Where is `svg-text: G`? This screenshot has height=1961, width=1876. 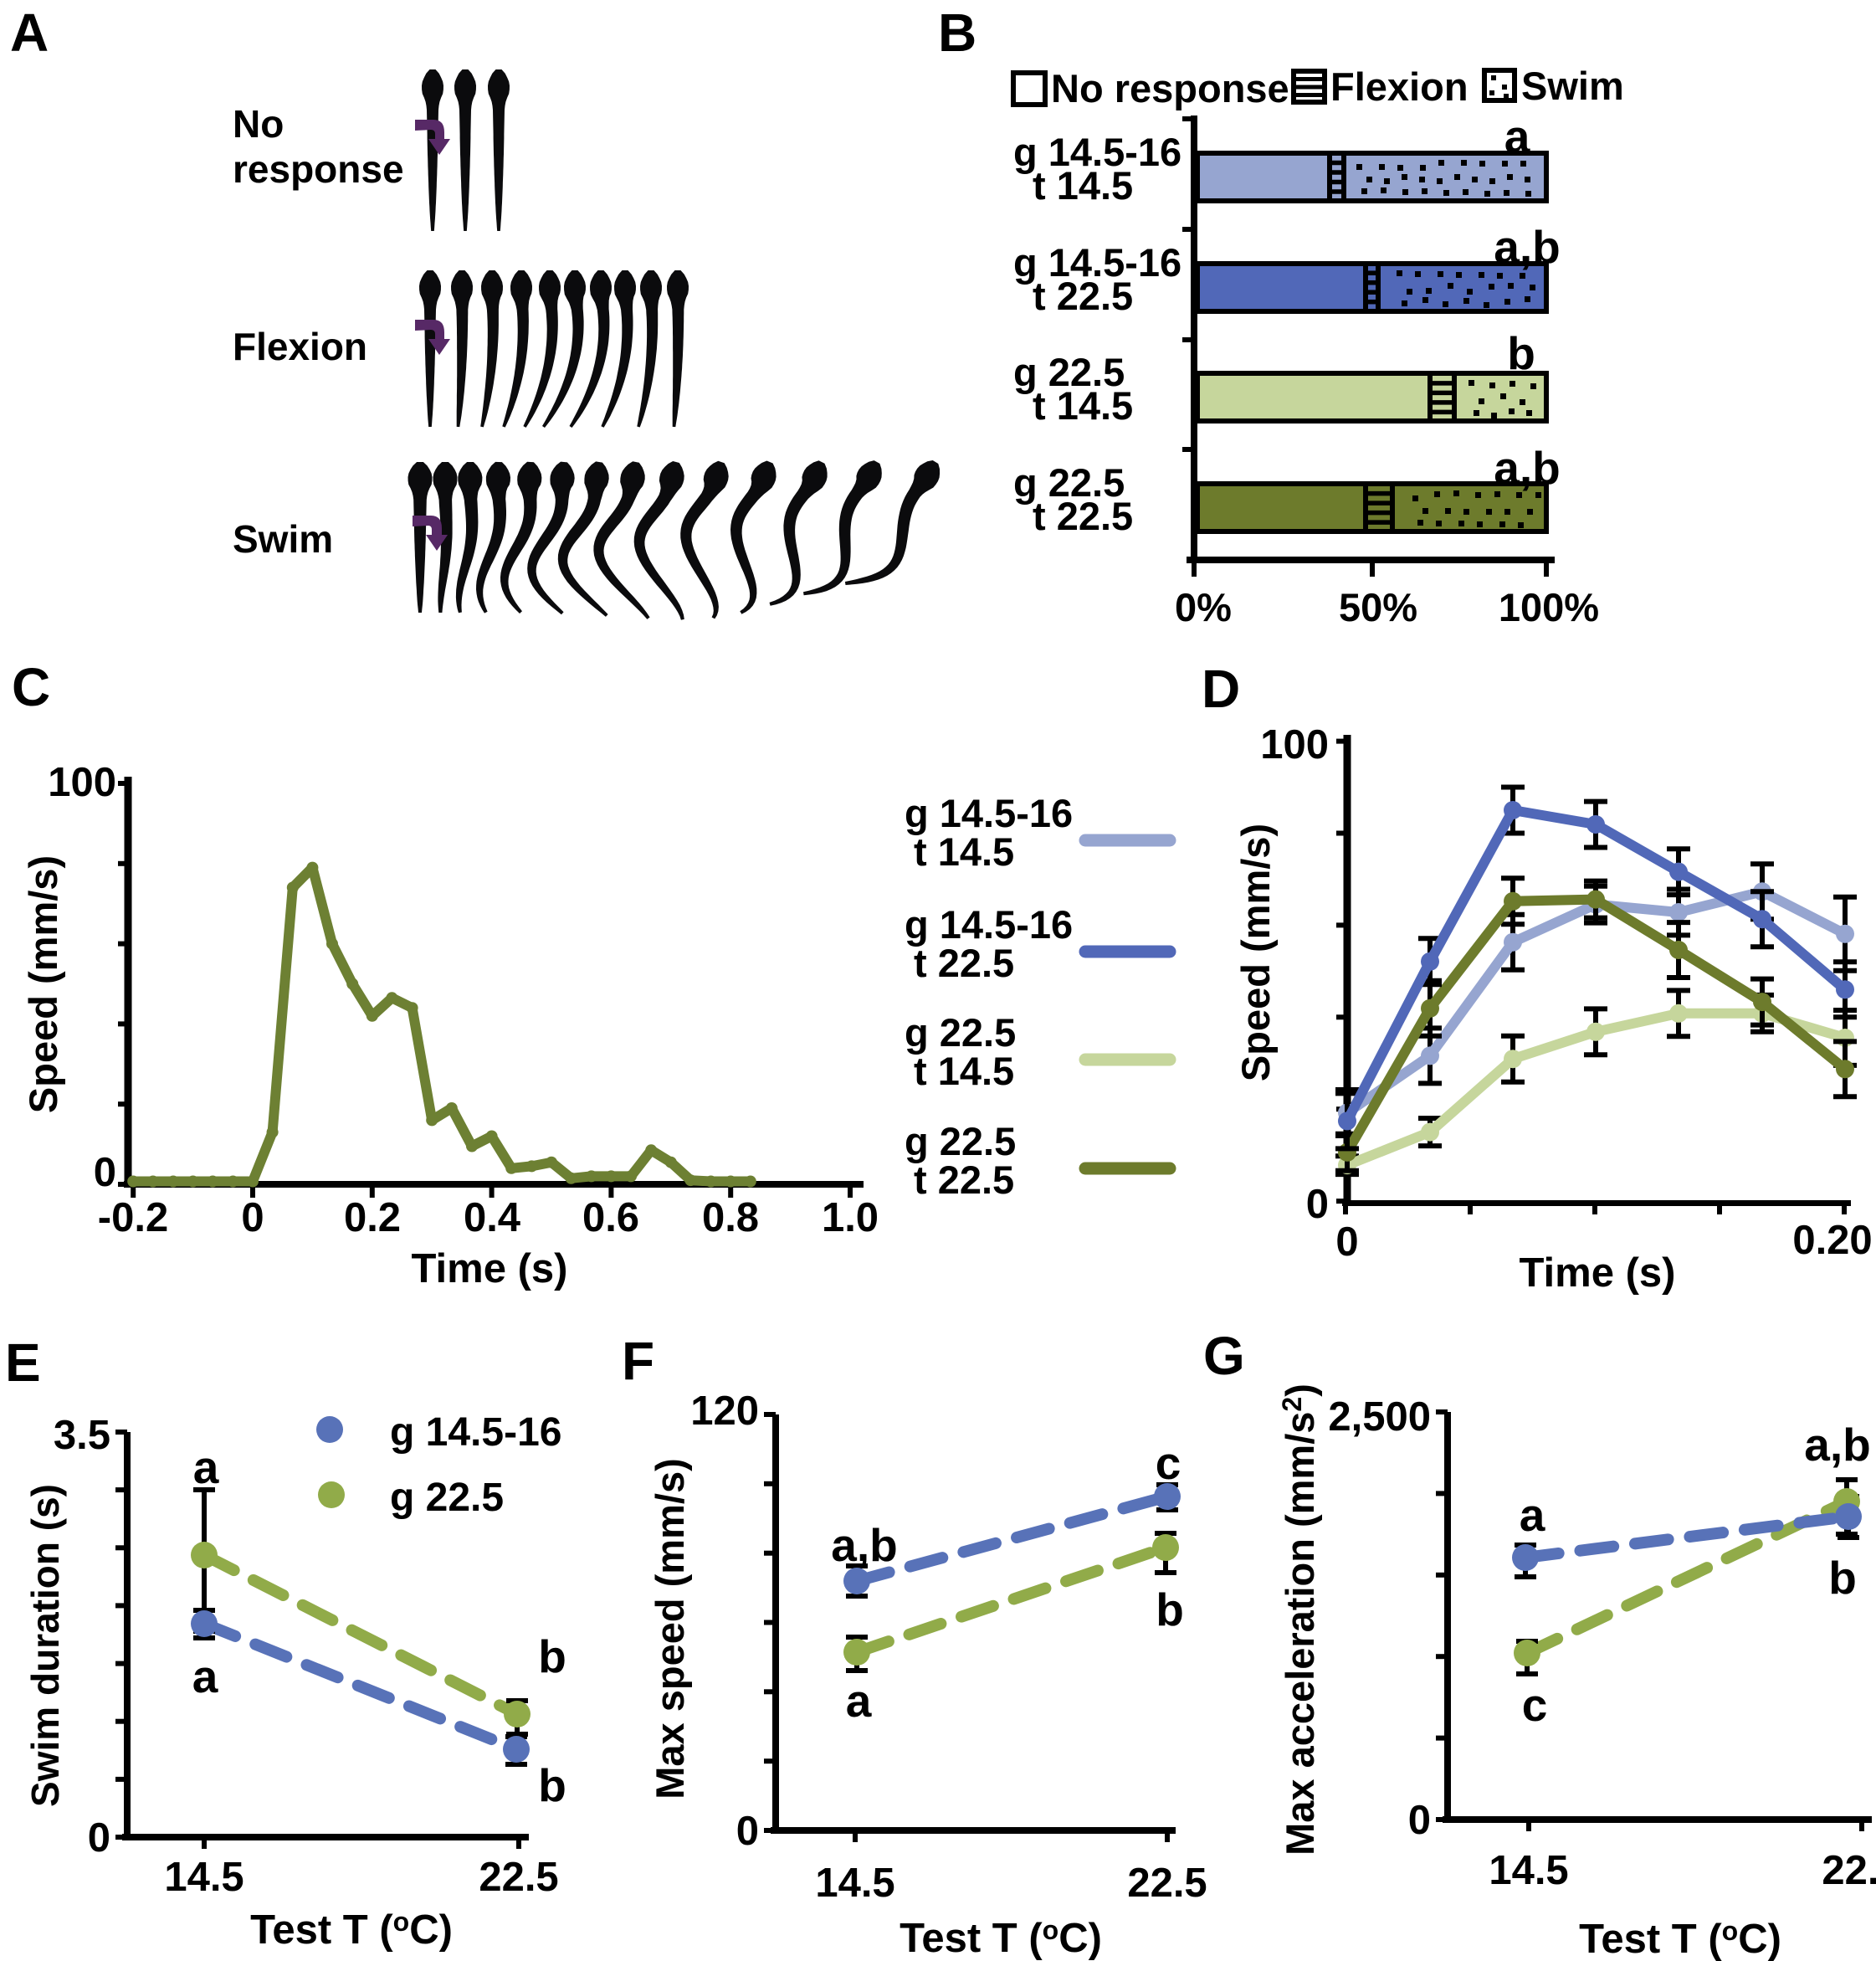 svg-text: G is located at coordinates (1224, 1356).